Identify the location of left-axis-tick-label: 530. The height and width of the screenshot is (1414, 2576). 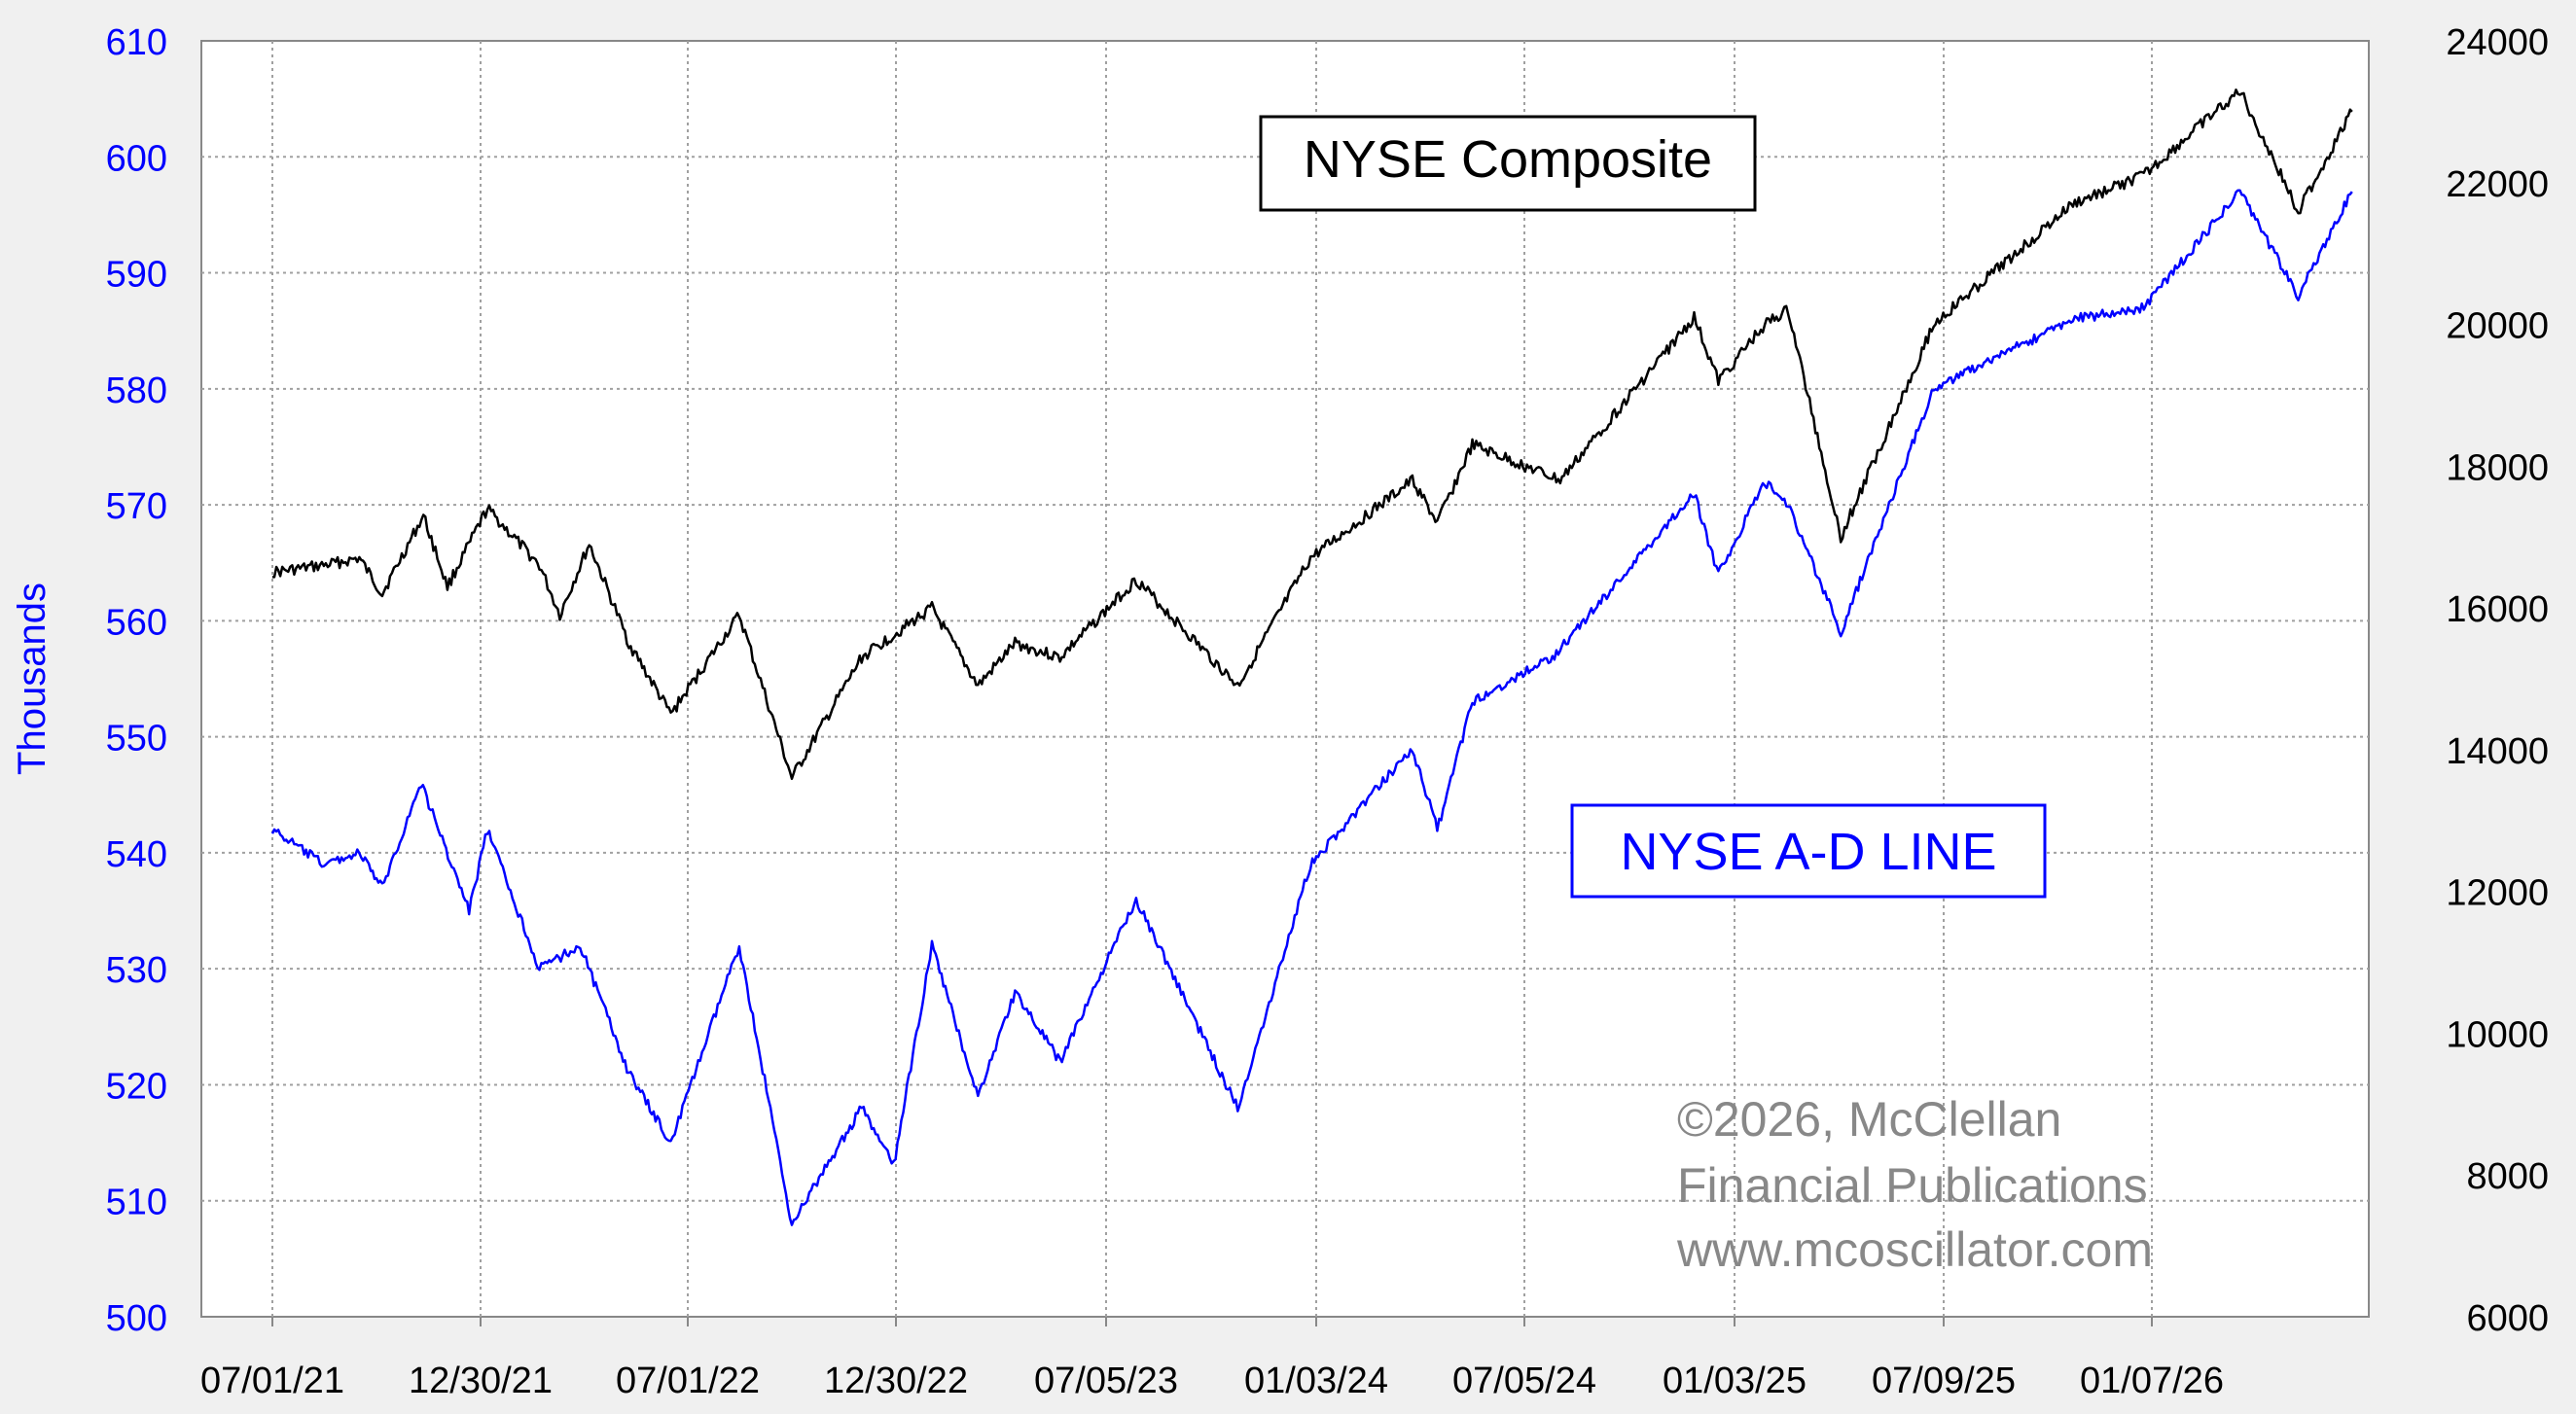
(136, 971).